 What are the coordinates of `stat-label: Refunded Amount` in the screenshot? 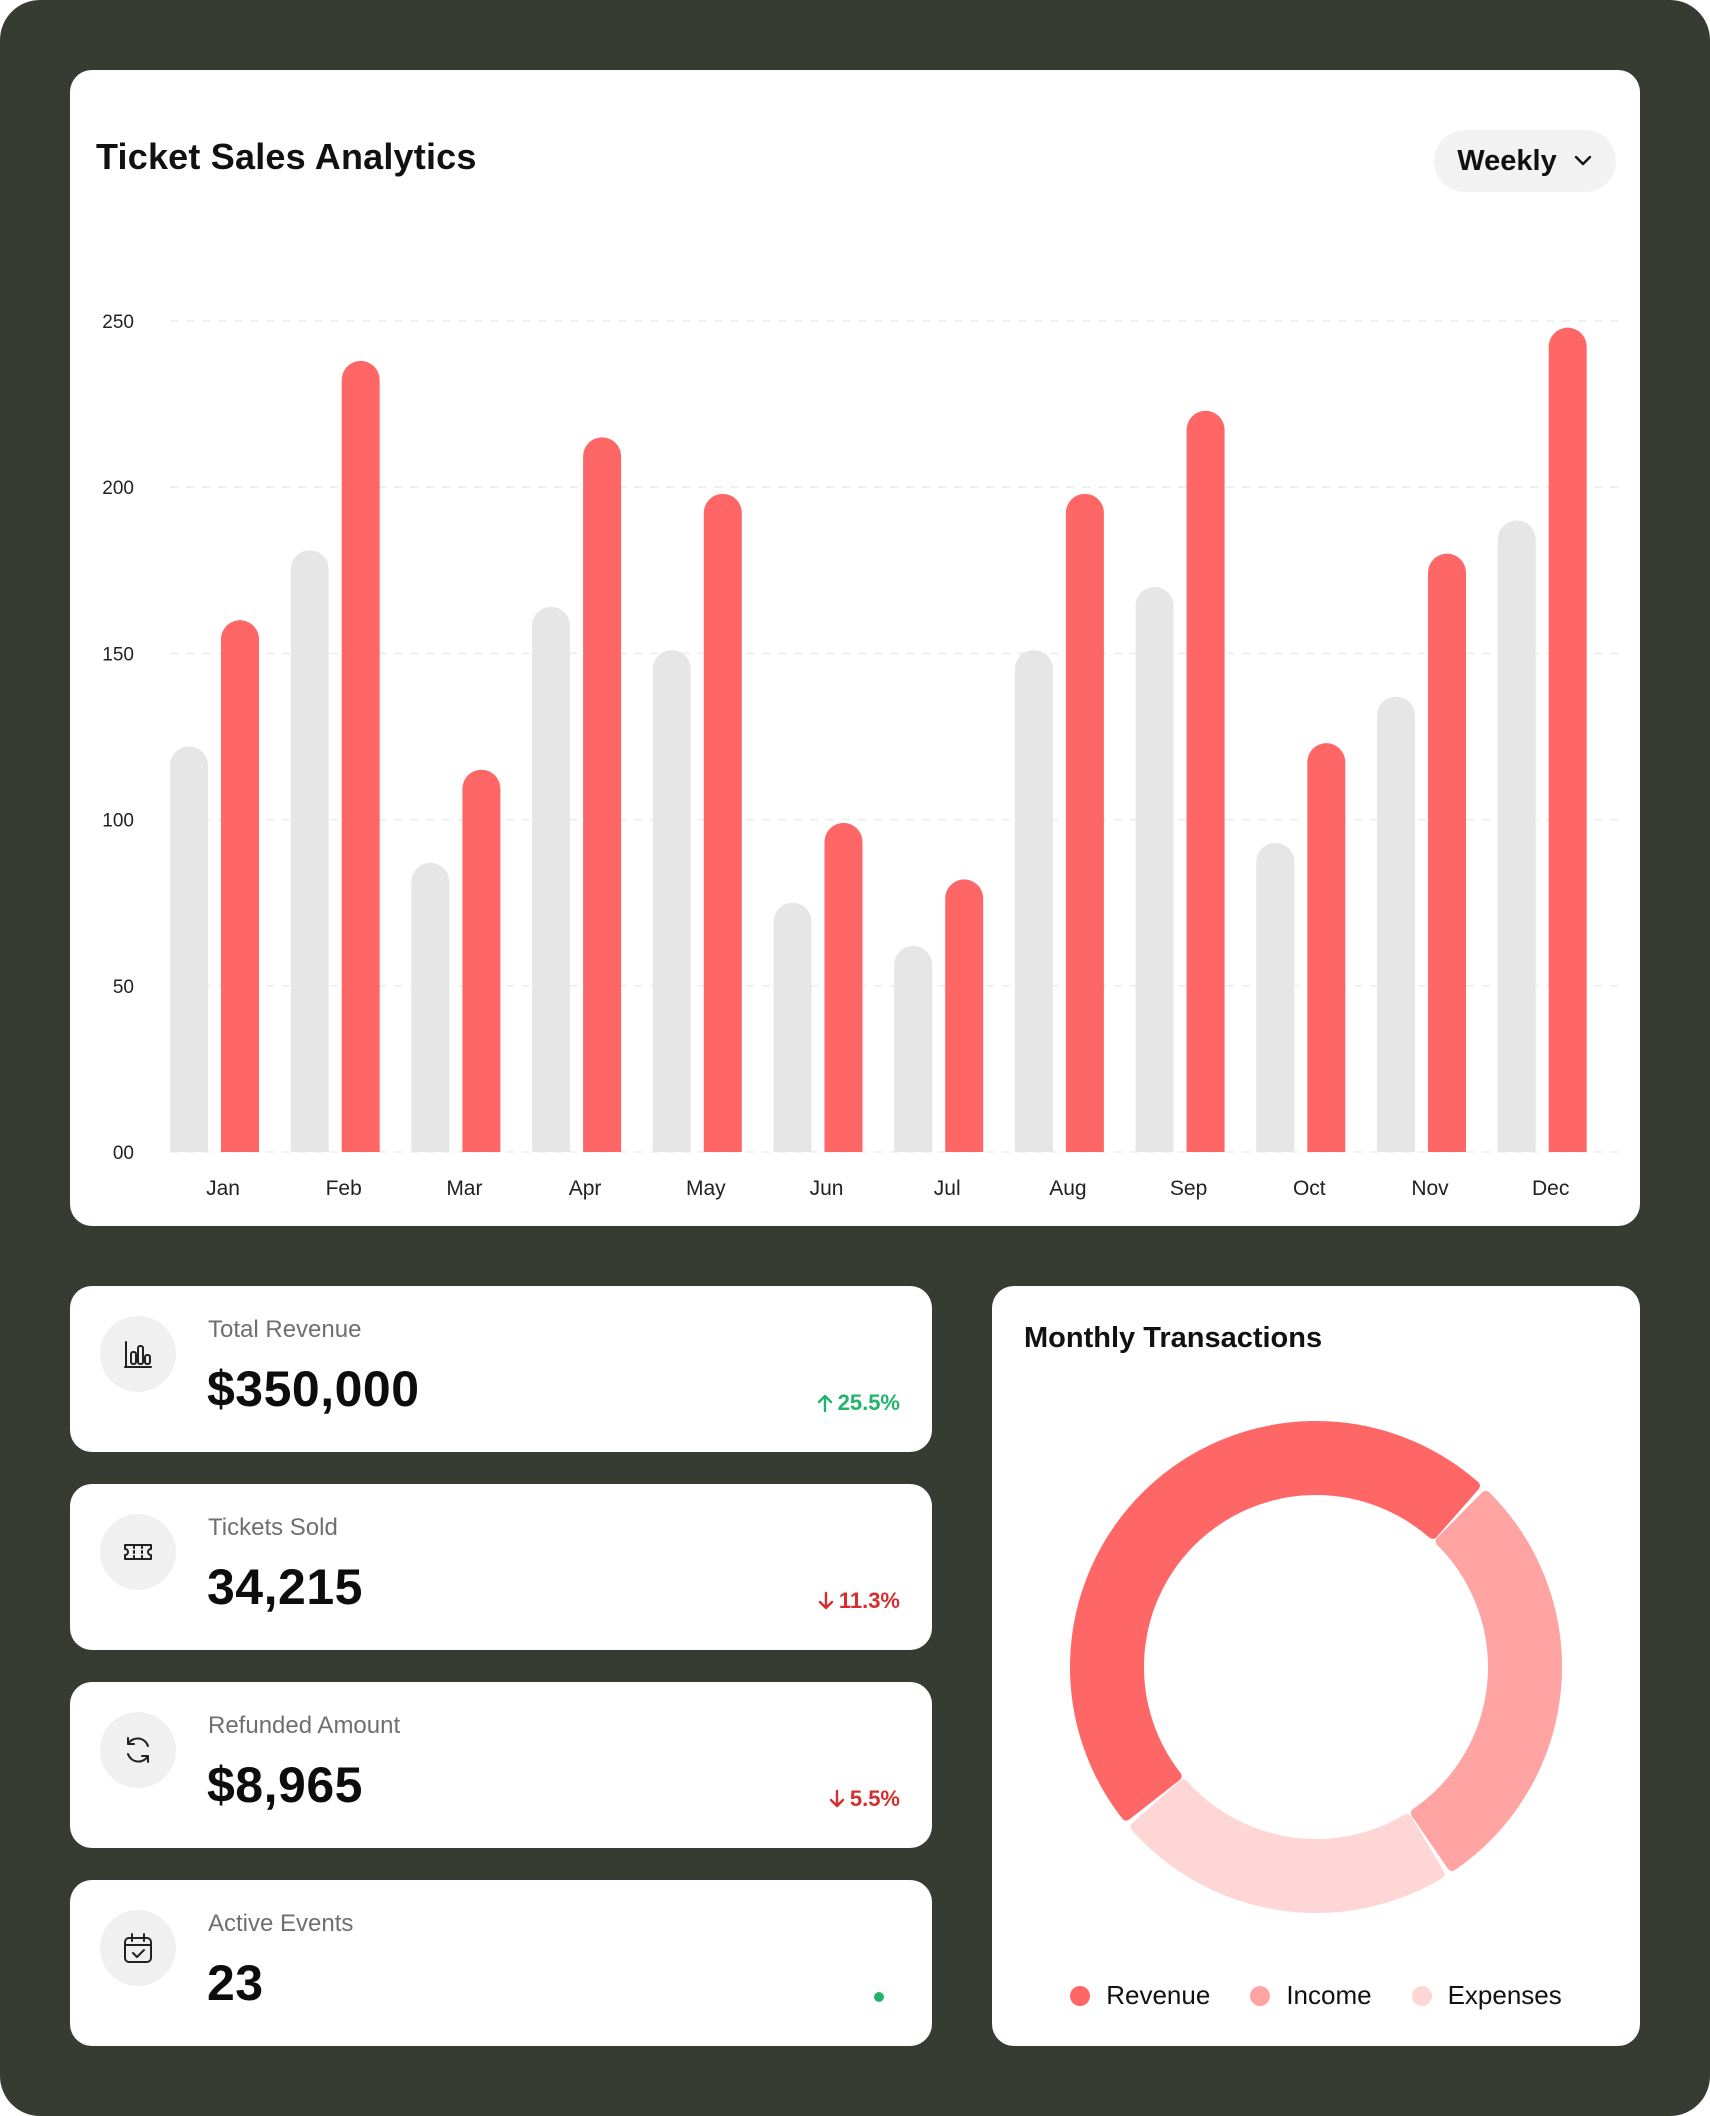 It's located at (304, 1725).